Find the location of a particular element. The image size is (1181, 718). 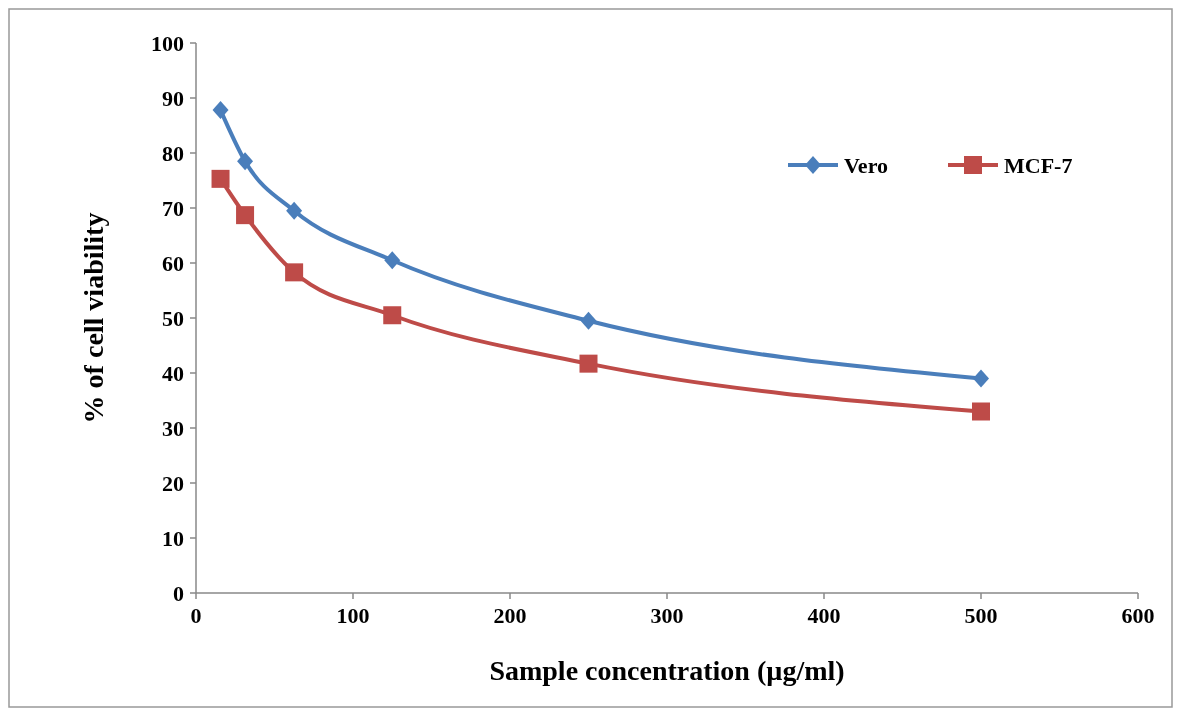

y-tick-label: 40 is located at coordinates (173, 373).